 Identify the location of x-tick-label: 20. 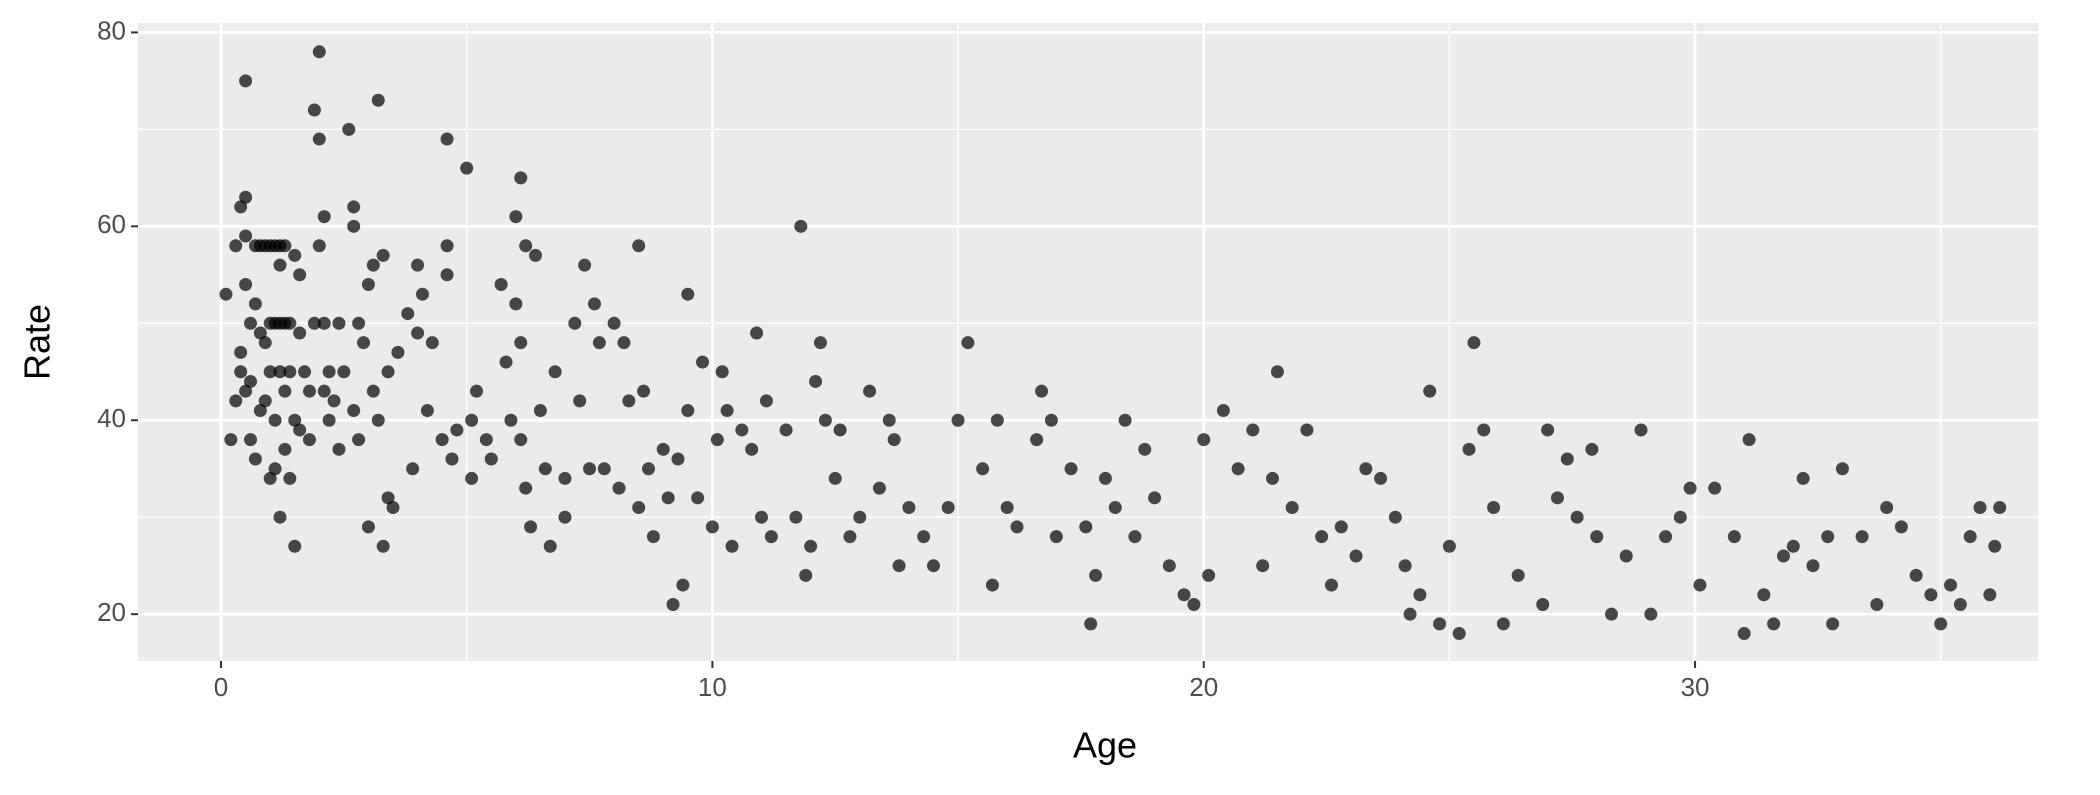
(1203, 687).